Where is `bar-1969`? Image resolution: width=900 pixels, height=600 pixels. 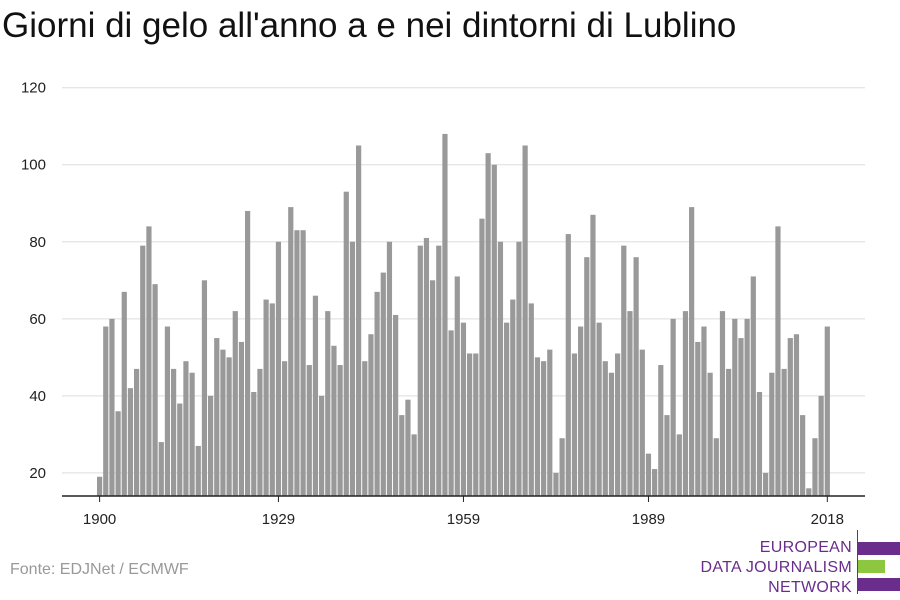 bar-1969 is located at coordinates (525, 320).